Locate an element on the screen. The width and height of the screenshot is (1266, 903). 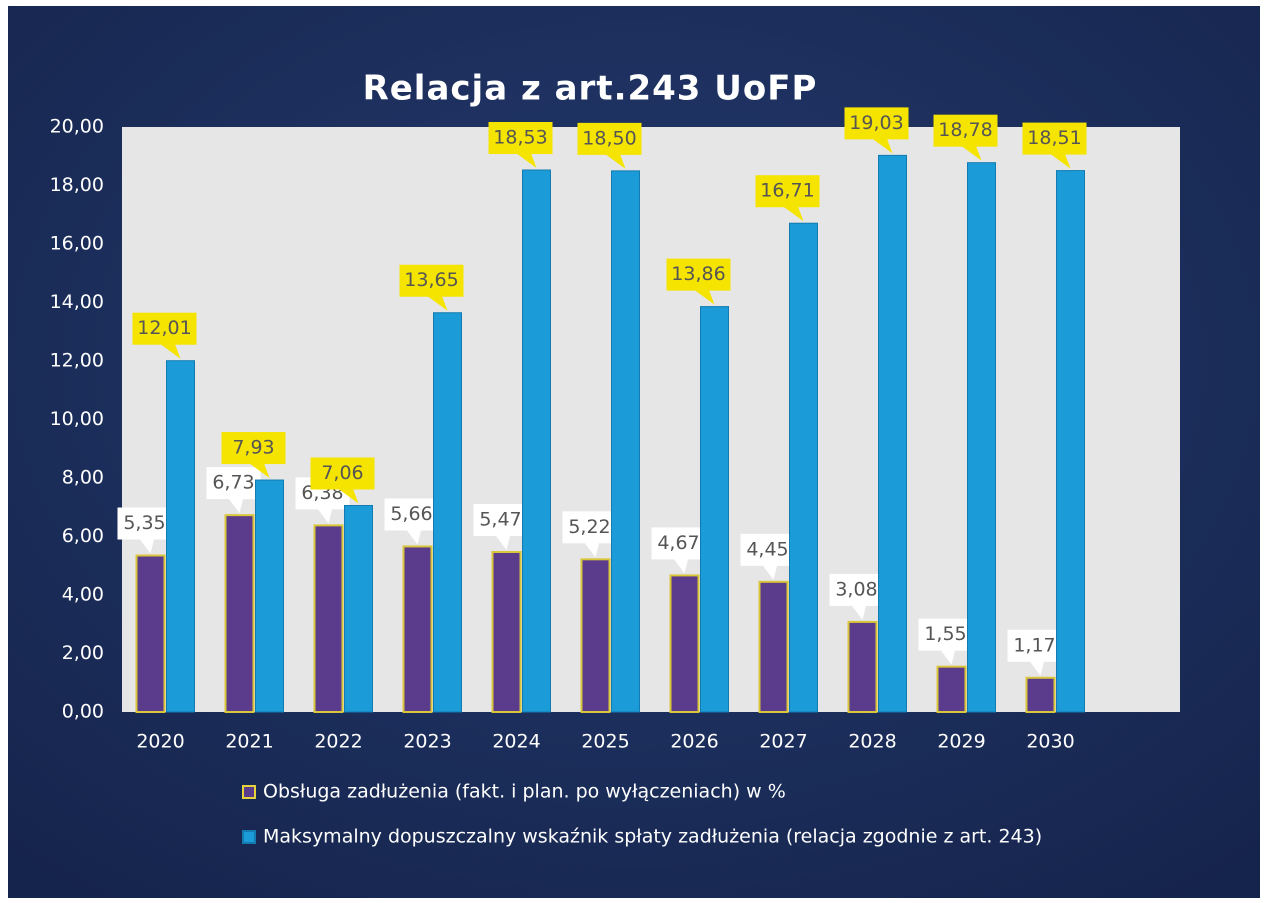
y-tick-label: 6,00 is located at coordinates (83, 536).